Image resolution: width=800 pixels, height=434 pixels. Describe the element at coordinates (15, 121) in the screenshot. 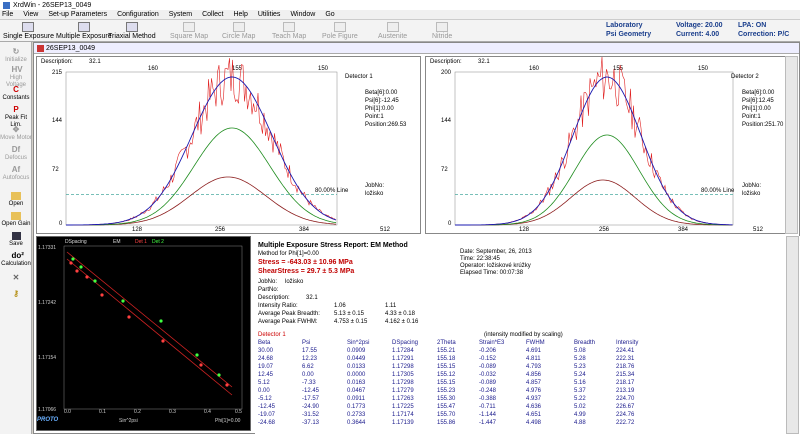

I see `peak-fit-label: Peak Fit Lim.` at that location.